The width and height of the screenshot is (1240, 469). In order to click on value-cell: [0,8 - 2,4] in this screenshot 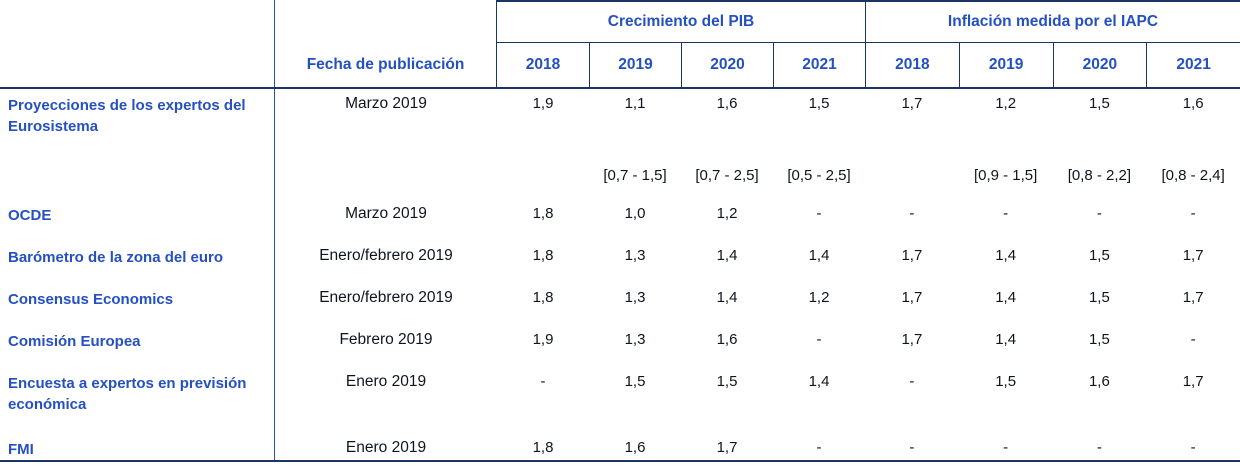, I will do `click(1193, 175)`.